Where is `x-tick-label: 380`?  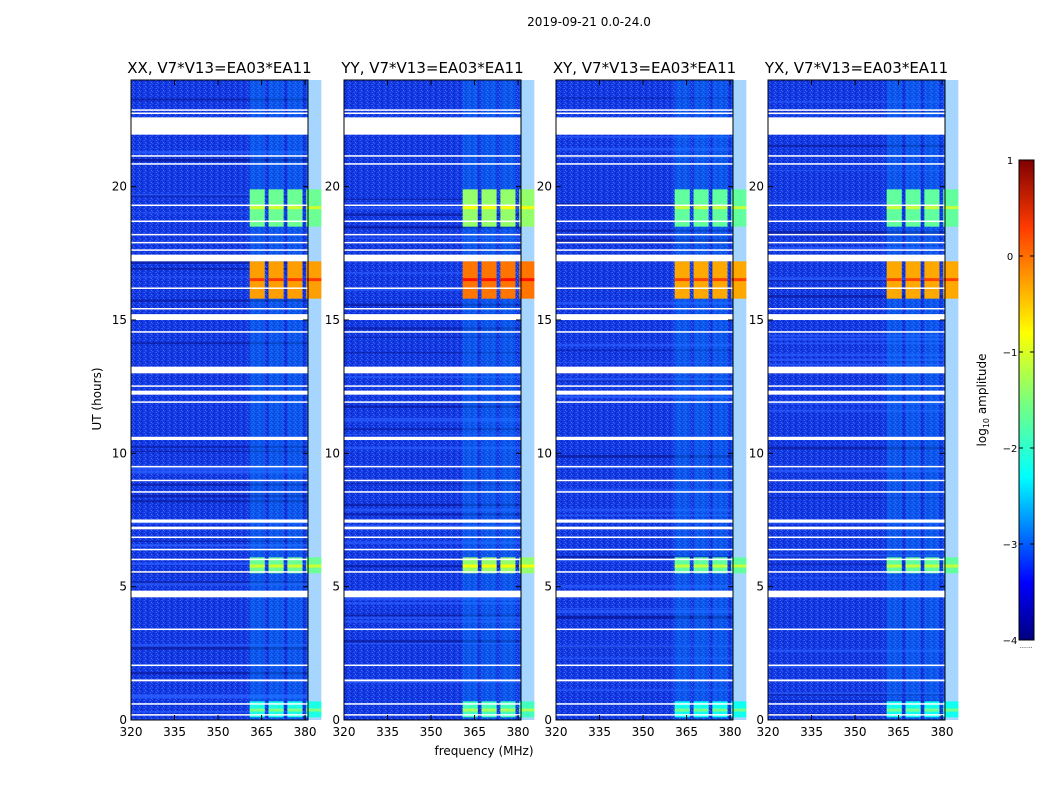
x-tick-label: 380 is located at coordinates (730, 732).